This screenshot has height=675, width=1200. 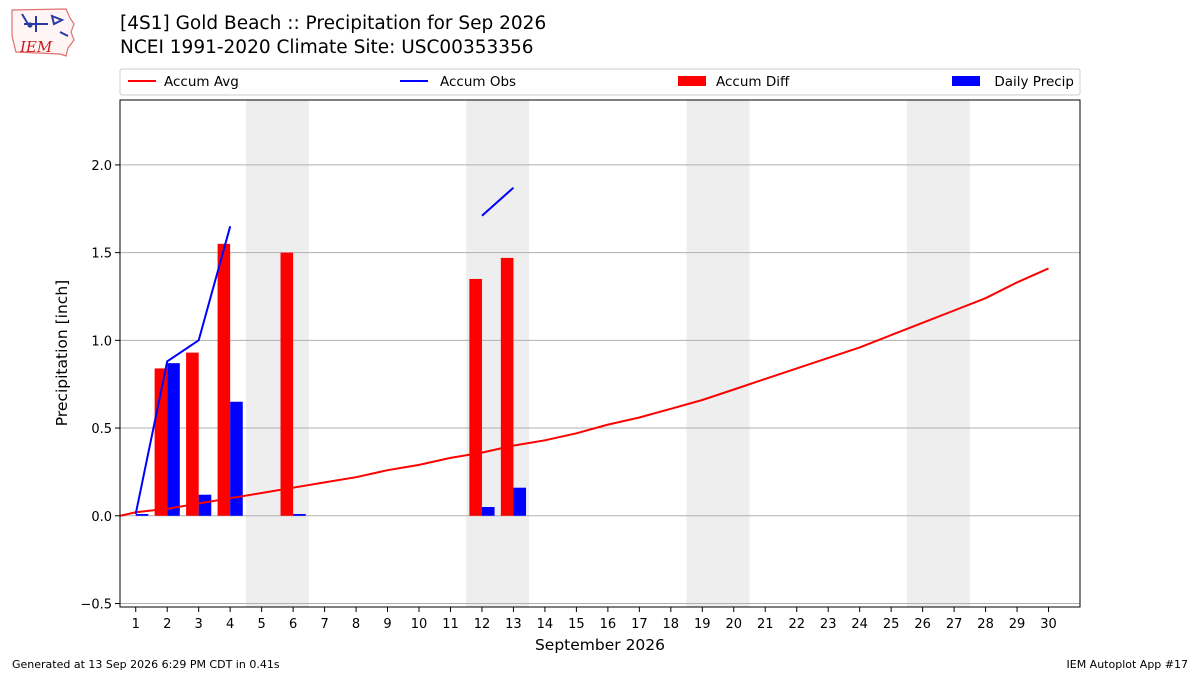 I want to click on legend-label-accum-avg: Accum Avg, so click(x=201, y=82).